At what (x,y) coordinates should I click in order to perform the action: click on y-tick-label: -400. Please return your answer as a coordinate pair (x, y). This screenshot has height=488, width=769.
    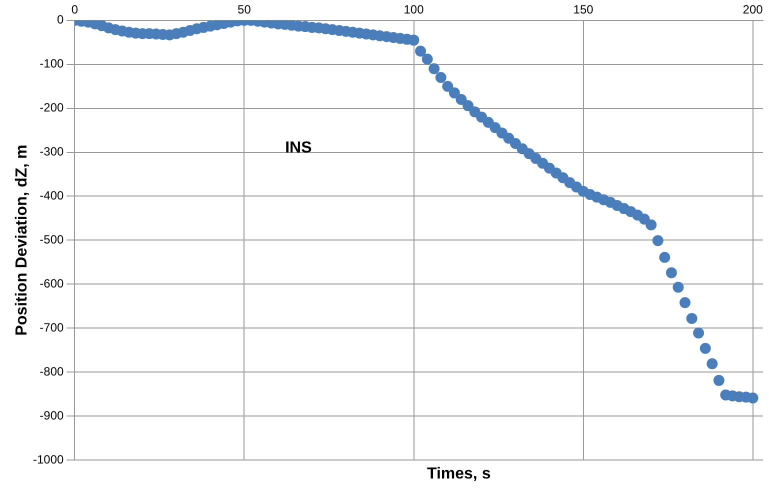
    Looking at the image, I should click on (52, 195).